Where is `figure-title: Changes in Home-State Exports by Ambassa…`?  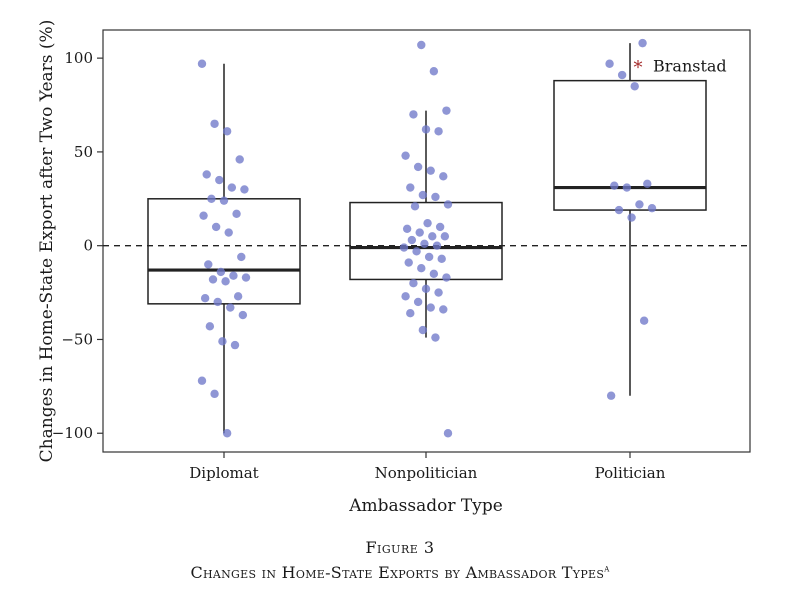 figure-title: Changes in Home-State Exports by Ambassa… is located at coordinates (400, 572).